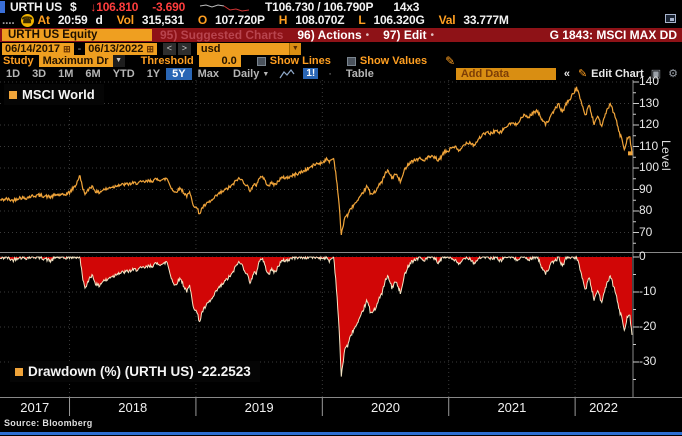 The height and width of the screenshot is (436, 682). Describe the element at coordinates (642, 256) in the screenshot. I see `y-tick-label-dd0: 0` at that location.